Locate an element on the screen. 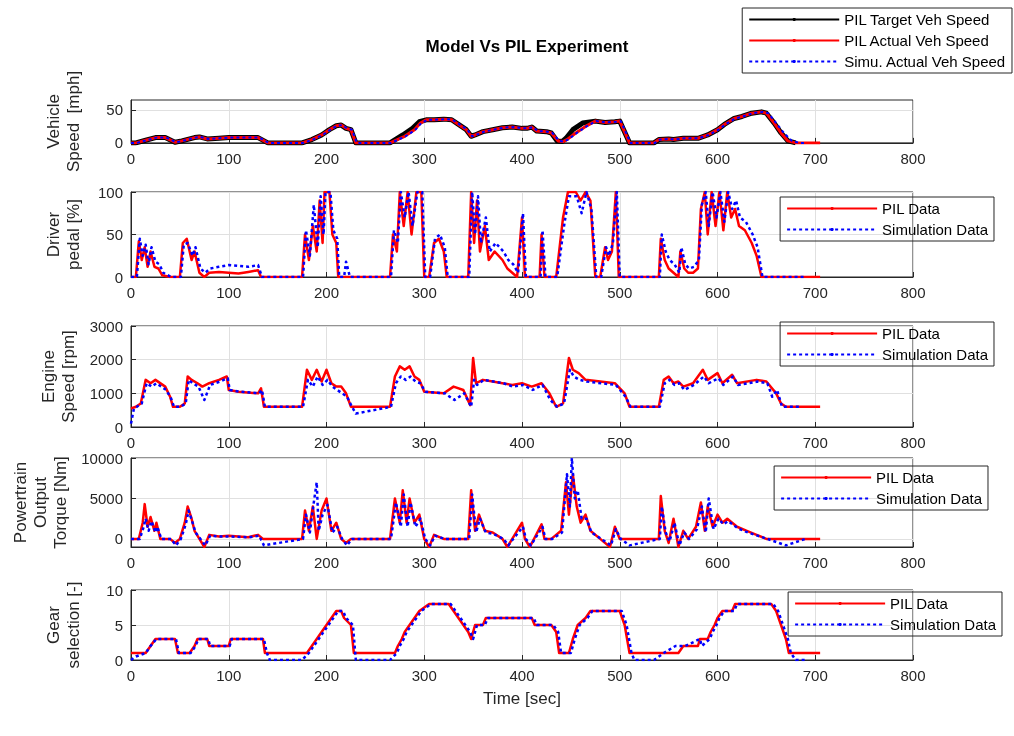 The image size is (1014, 736). y-tick-label: 100 is located at coordinates (110, 192).